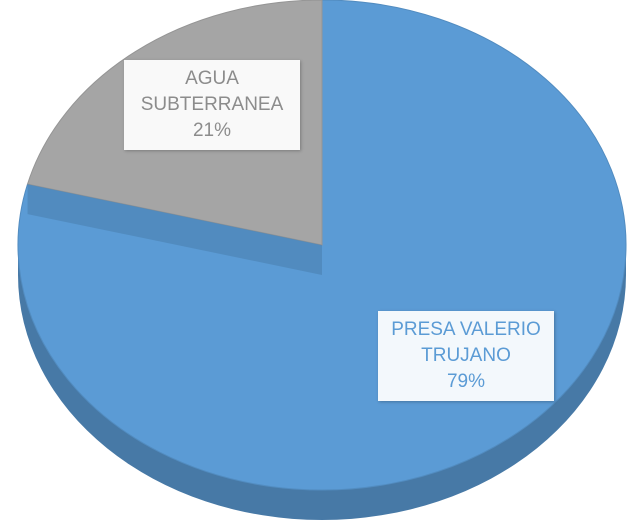 The image size is (628, 527). Describe the element at coordinates (466, 381) in the screenshot. I see `label-value: 79%` at that location.